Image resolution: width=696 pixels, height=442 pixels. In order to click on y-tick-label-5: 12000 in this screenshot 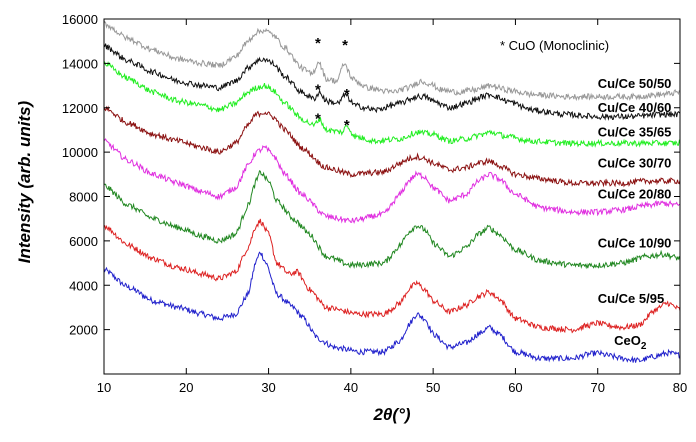, I will do `click(80, 108)`.